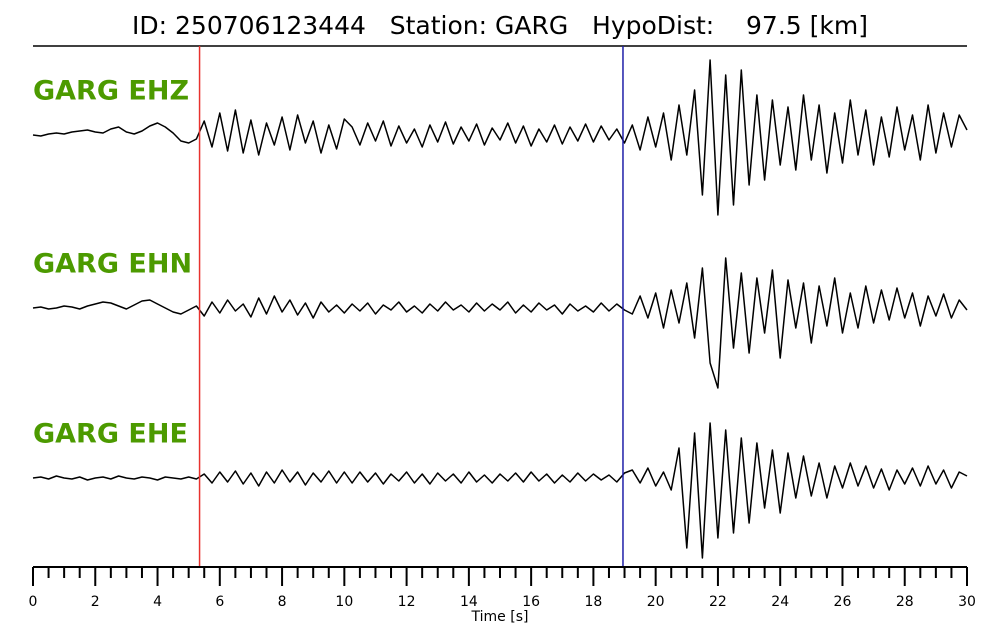 The image size is (1000, 640). What do you see at coordinates (469, 602) in the screenshot?
I see `x-tick-label: 14` at bounding box center [469, 602].